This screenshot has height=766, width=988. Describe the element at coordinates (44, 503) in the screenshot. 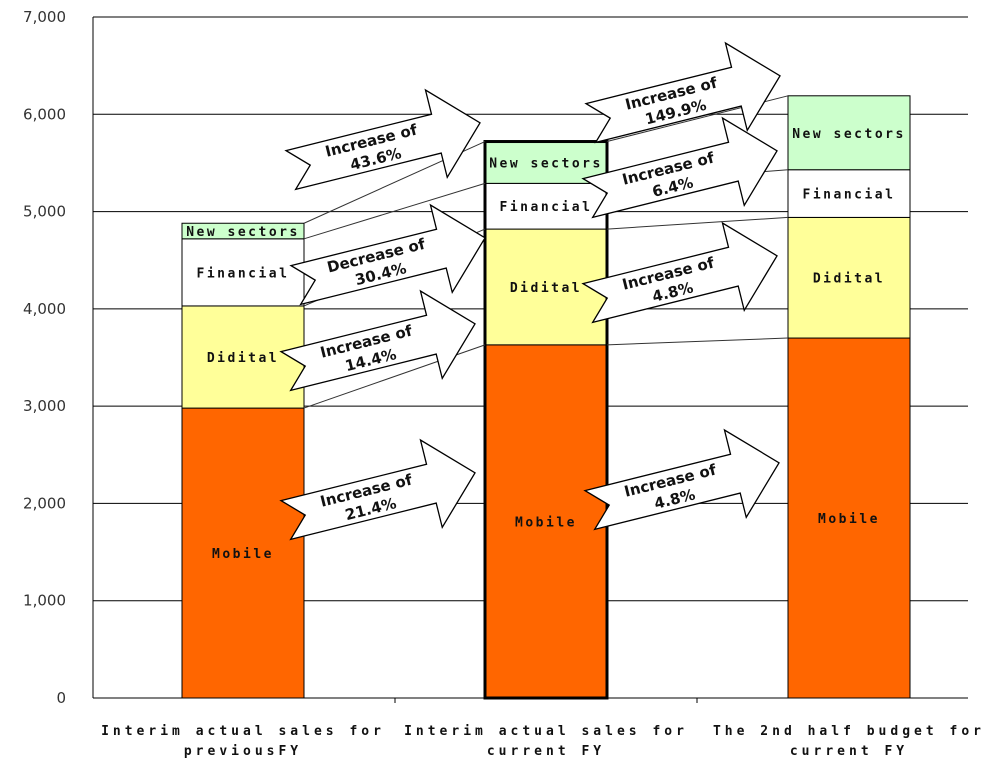

I see `y-tick-label: 2,000` at that location.